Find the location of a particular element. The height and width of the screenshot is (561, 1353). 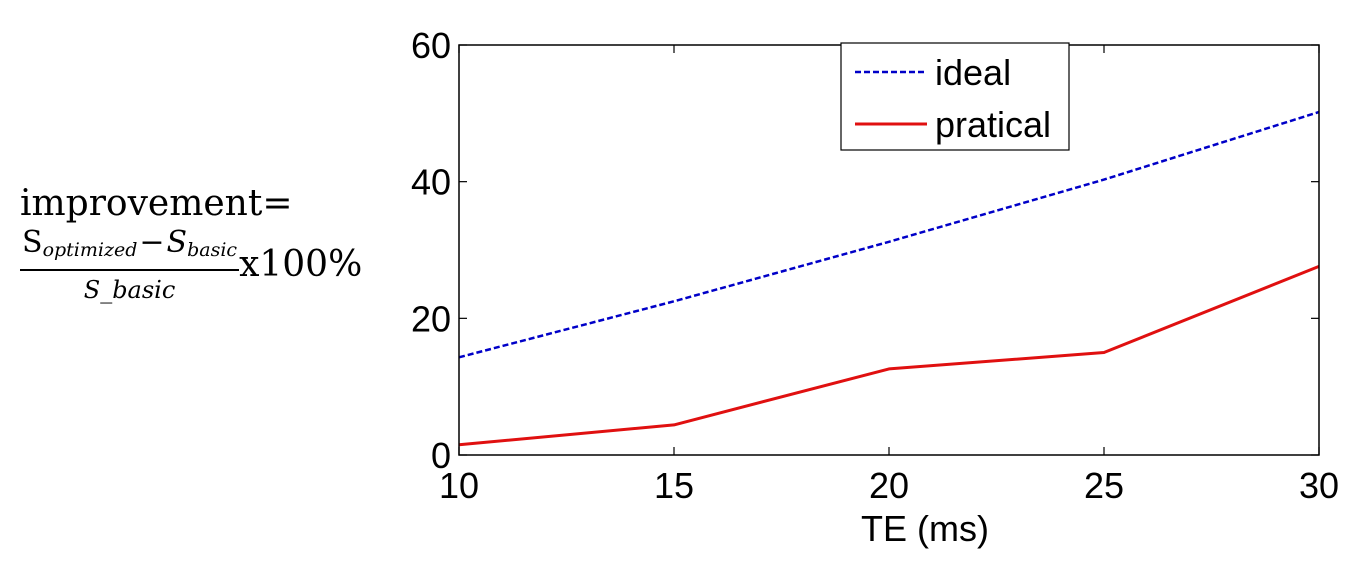

numerator-s1: S is located at coordinates (32, 242).